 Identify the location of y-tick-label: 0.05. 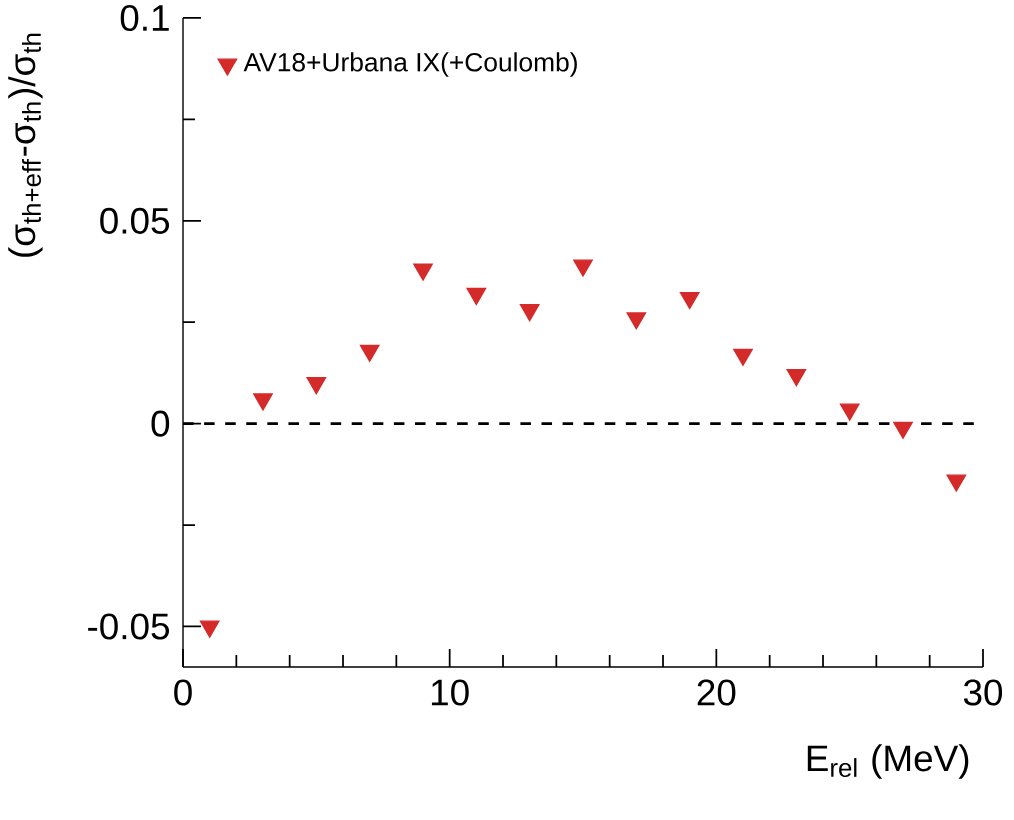
(135, 220).